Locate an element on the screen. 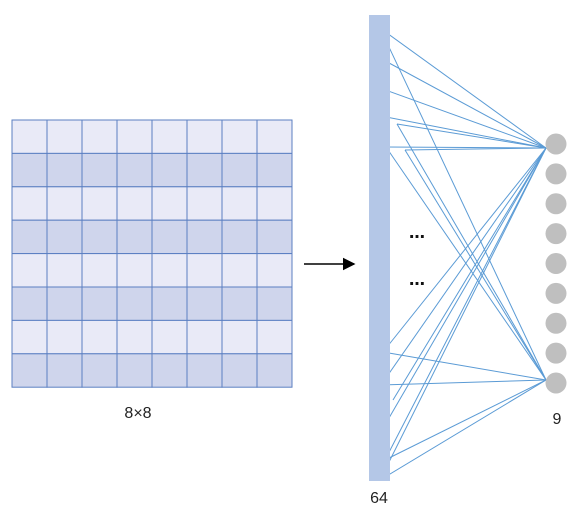  input-layer-label: 64 is located at coordinates (379, 498).